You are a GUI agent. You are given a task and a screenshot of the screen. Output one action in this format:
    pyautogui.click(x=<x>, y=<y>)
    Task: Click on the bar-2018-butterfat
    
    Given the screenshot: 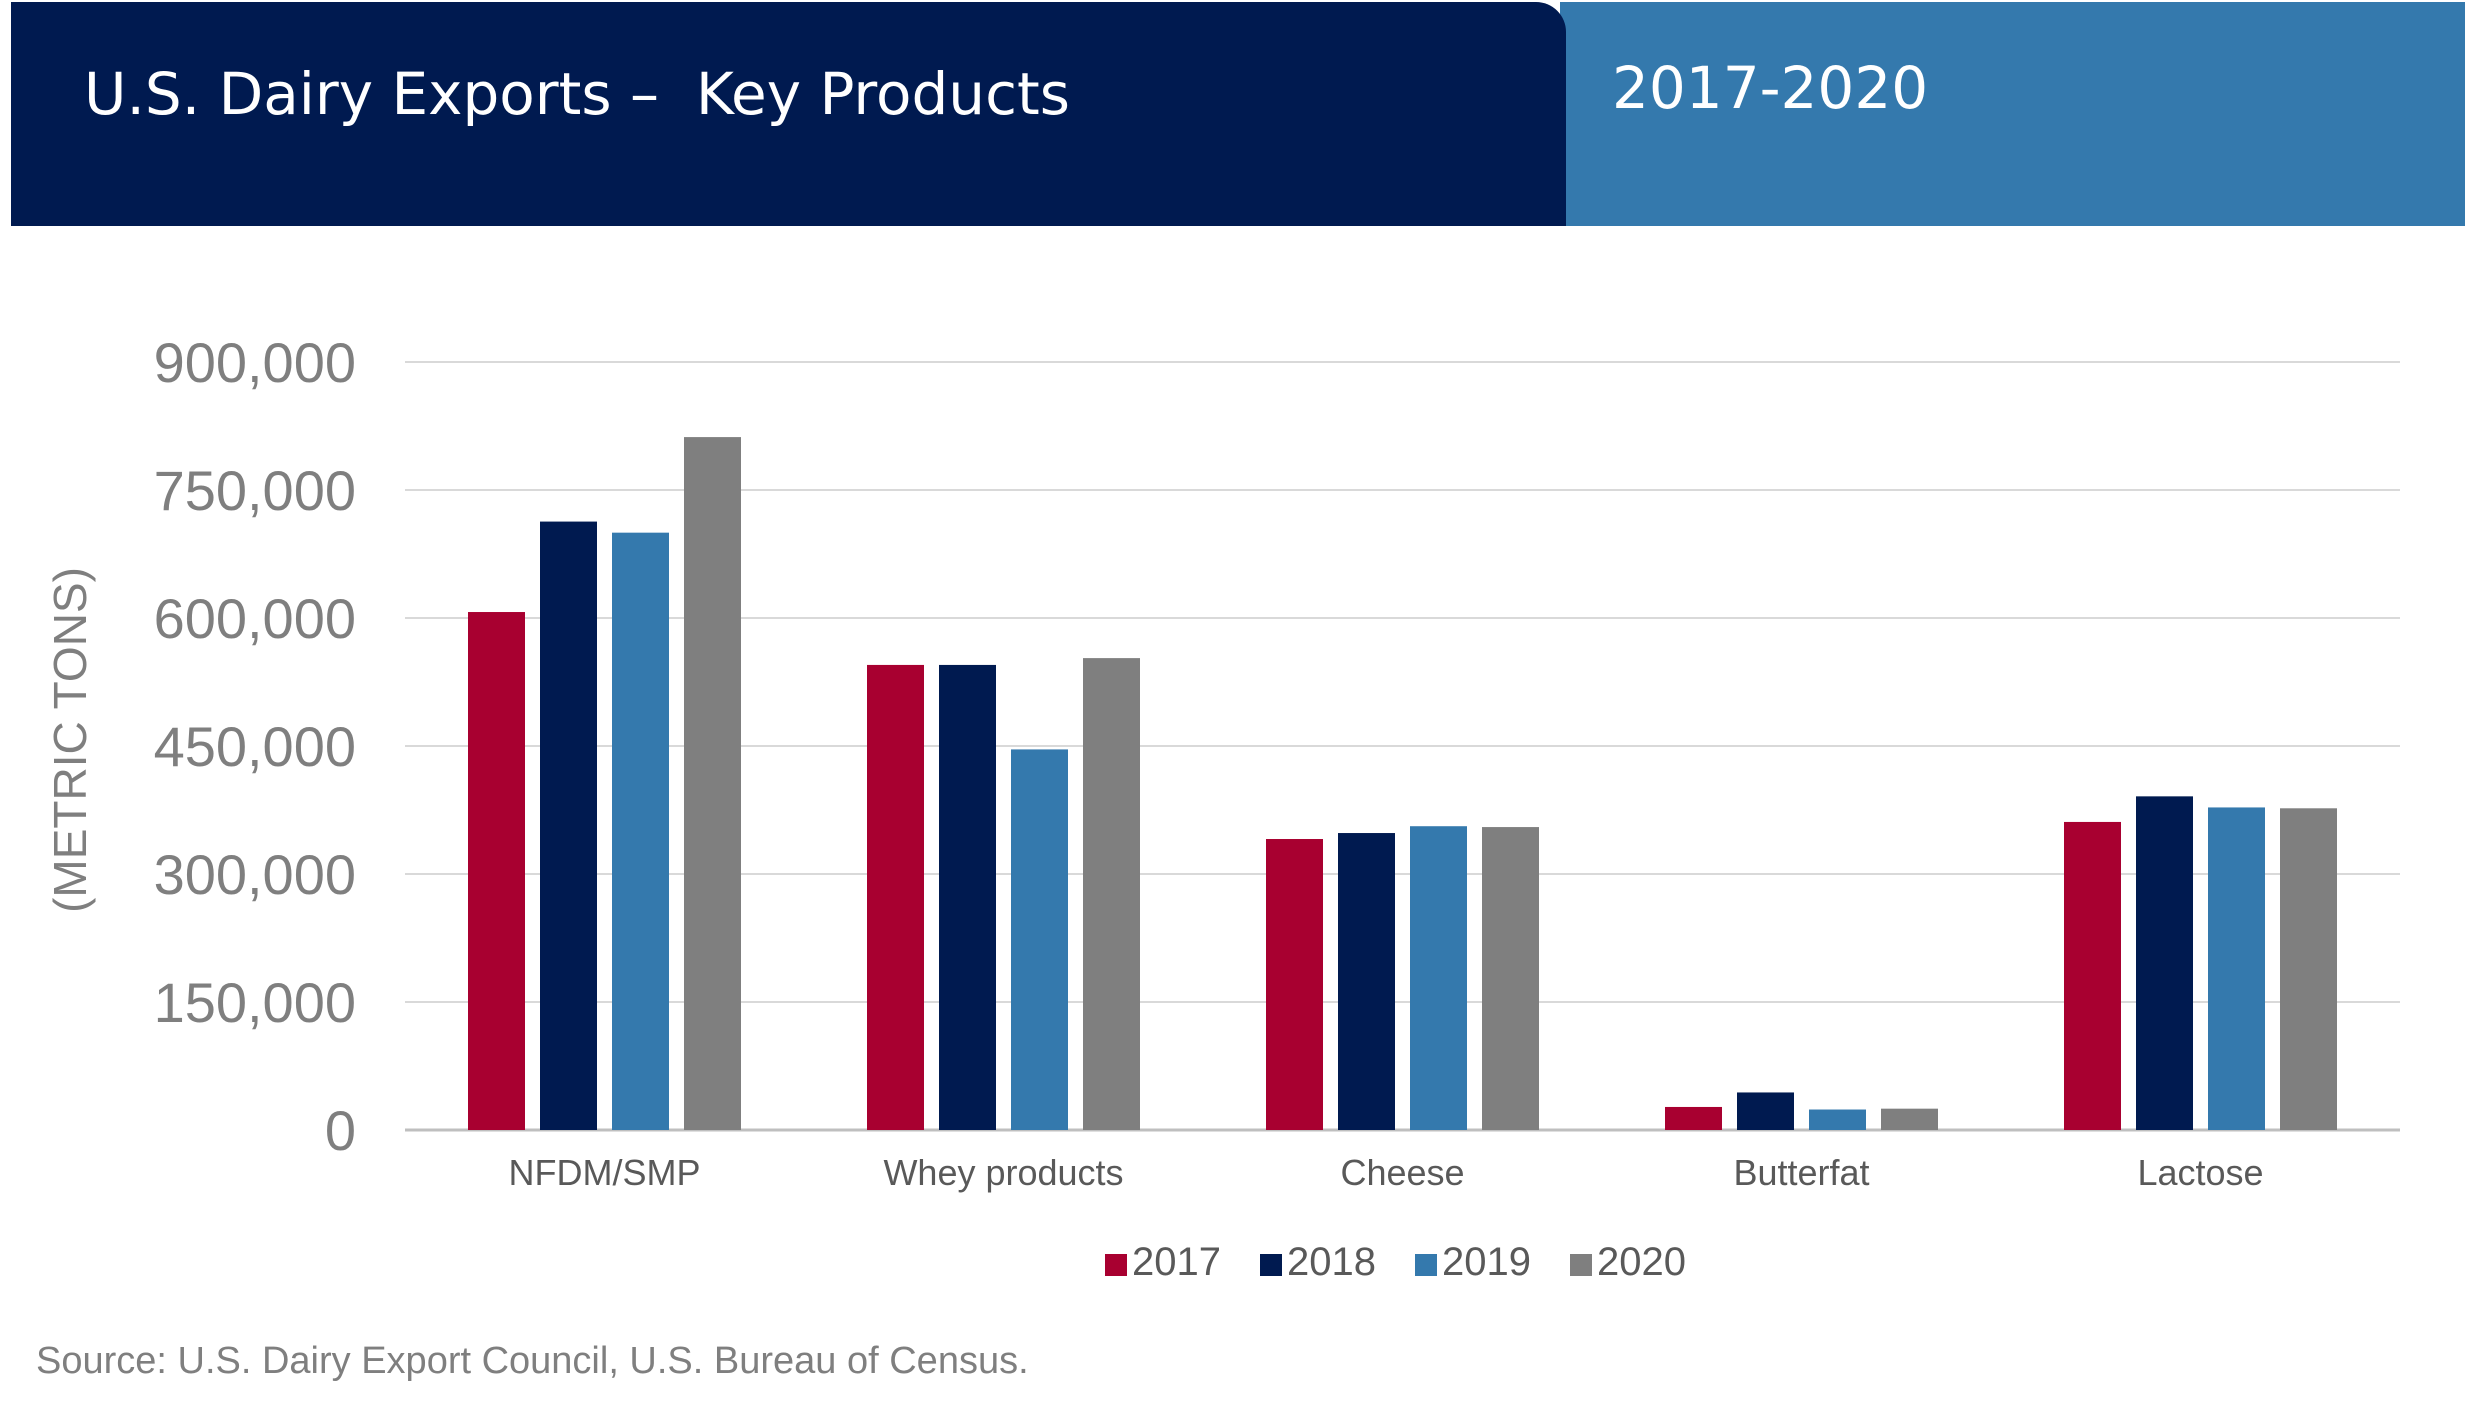 What is the action you would take?
    pyautogui.click(x=1765, y=1111)
    